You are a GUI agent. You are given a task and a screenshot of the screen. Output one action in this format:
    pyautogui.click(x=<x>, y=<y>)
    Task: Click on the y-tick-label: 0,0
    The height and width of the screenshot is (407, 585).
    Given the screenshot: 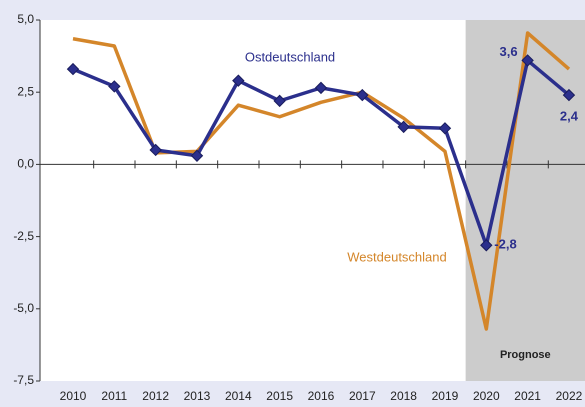 What is the action you would take?
    pyautogui.click(x=25, y=164)
    